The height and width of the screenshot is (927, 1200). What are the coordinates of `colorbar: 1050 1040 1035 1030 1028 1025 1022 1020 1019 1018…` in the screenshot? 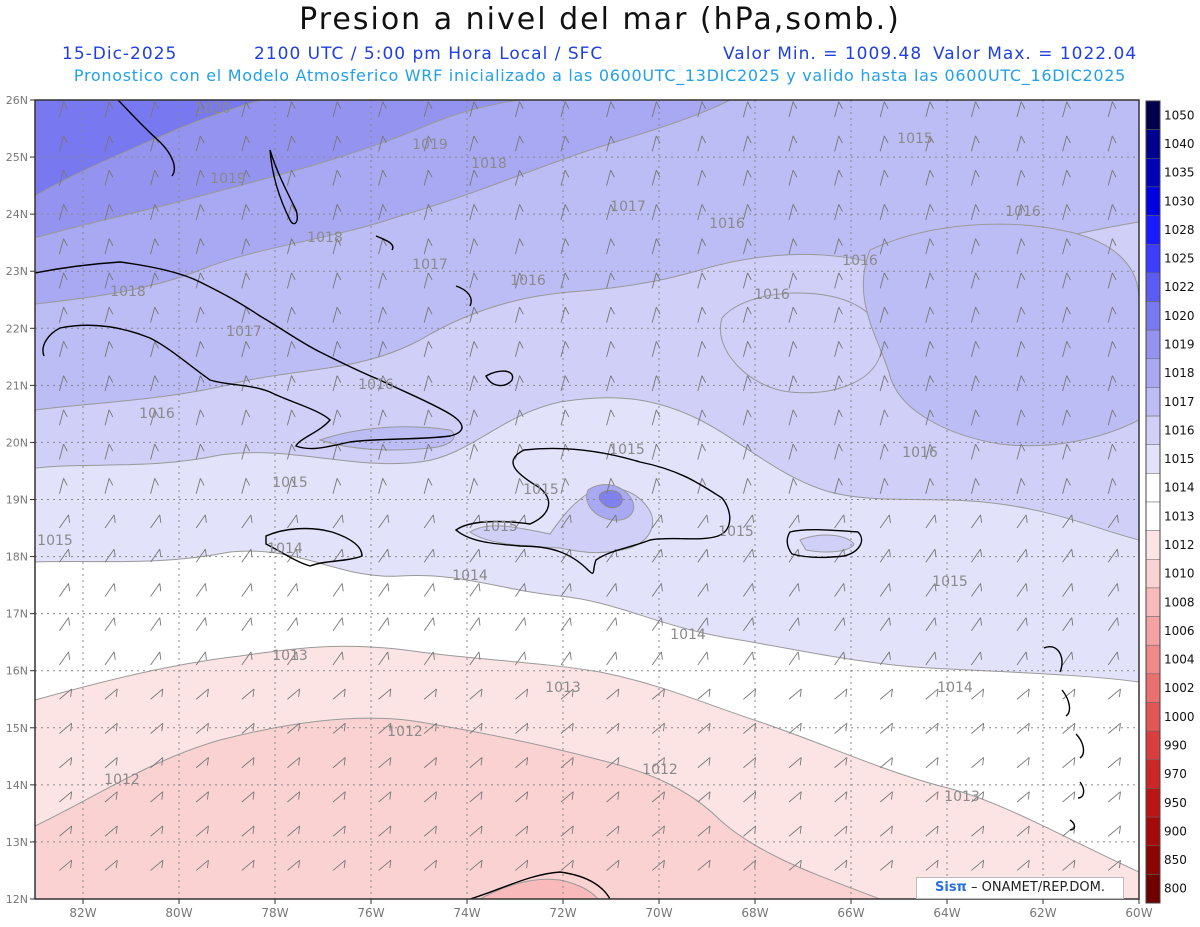 It's located at (1170, 502).